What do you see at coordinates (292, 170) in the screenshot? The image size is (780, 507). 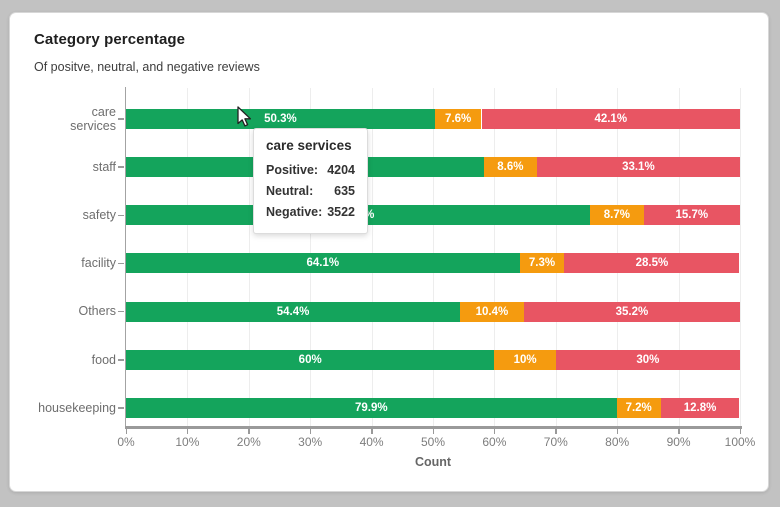 I see `tooltip-positive-label: Positive:` at bounding box center [292, 170].